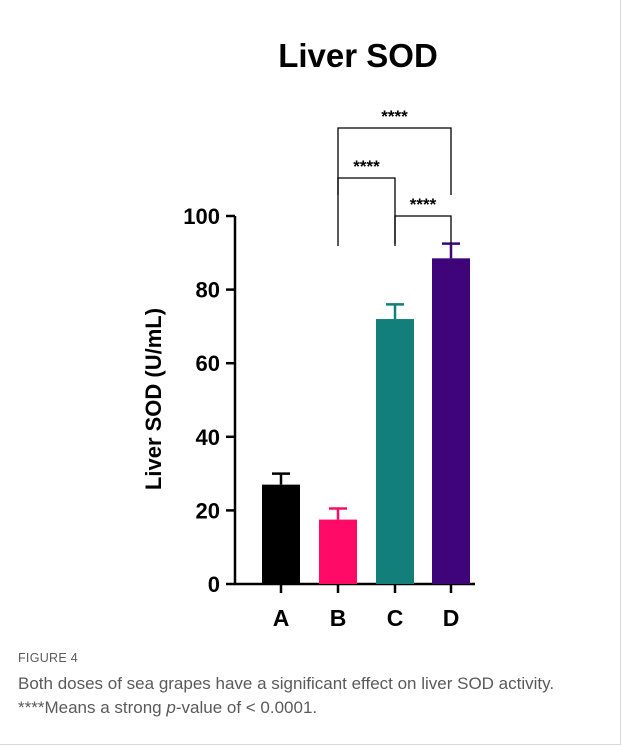 This screenshot has height=746, width=623. Describe the element at coordinates (281, 534) in the screenshot. I see `bar-A` at that location.